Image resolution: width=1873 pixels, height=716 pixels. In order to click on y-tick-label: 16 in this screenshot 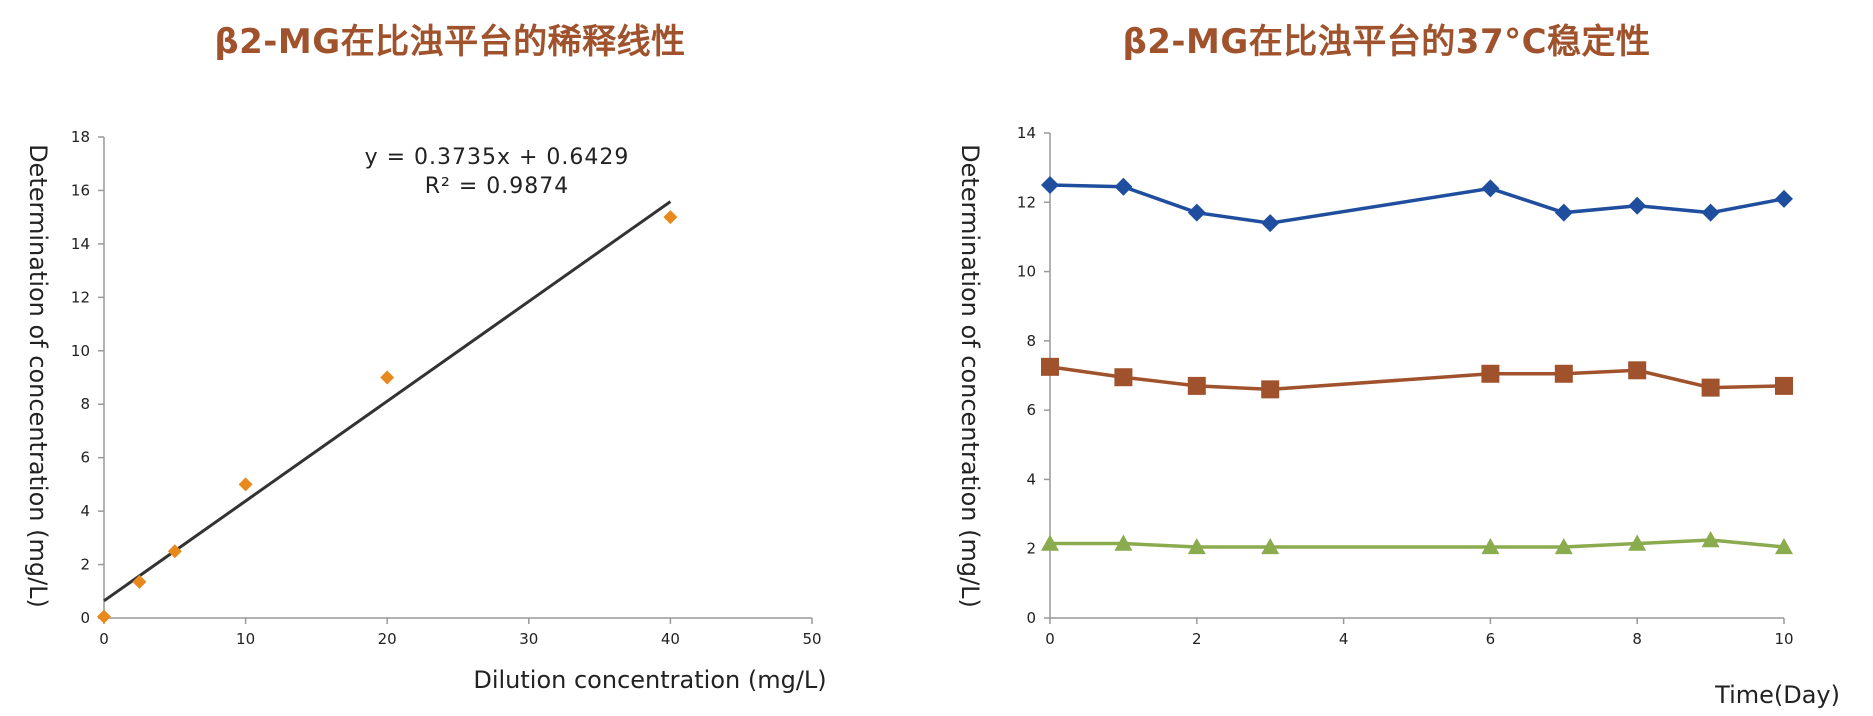, I will do `click(80, 190)`.